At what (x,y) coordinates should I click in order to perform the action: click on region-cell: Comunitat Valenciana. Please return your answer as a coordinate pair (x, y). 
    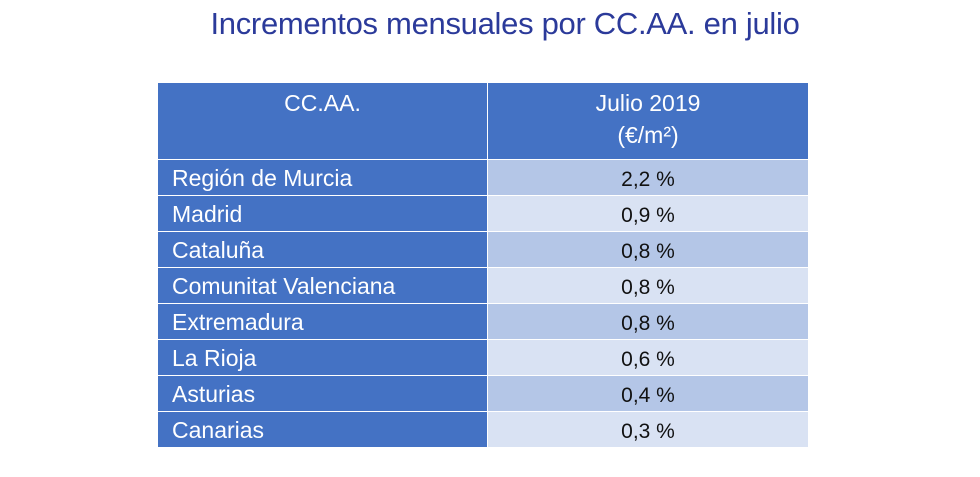
    Looking at the image, I should click on (322, 285).